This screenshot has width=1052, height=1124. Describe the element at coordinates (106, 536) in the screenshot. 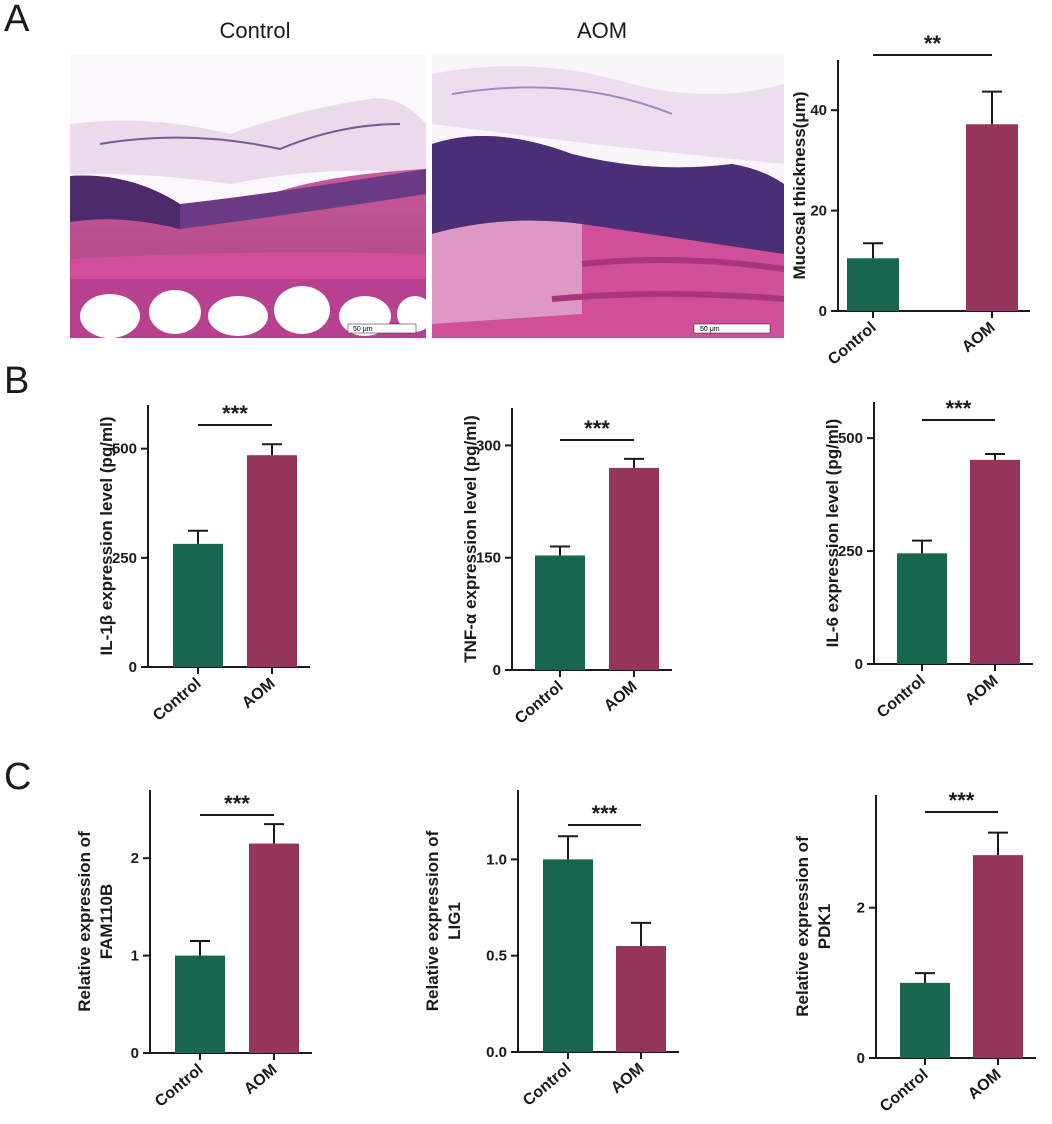

I see `y-axis-label: IL-1β expression level (pg/ml)` at that location.